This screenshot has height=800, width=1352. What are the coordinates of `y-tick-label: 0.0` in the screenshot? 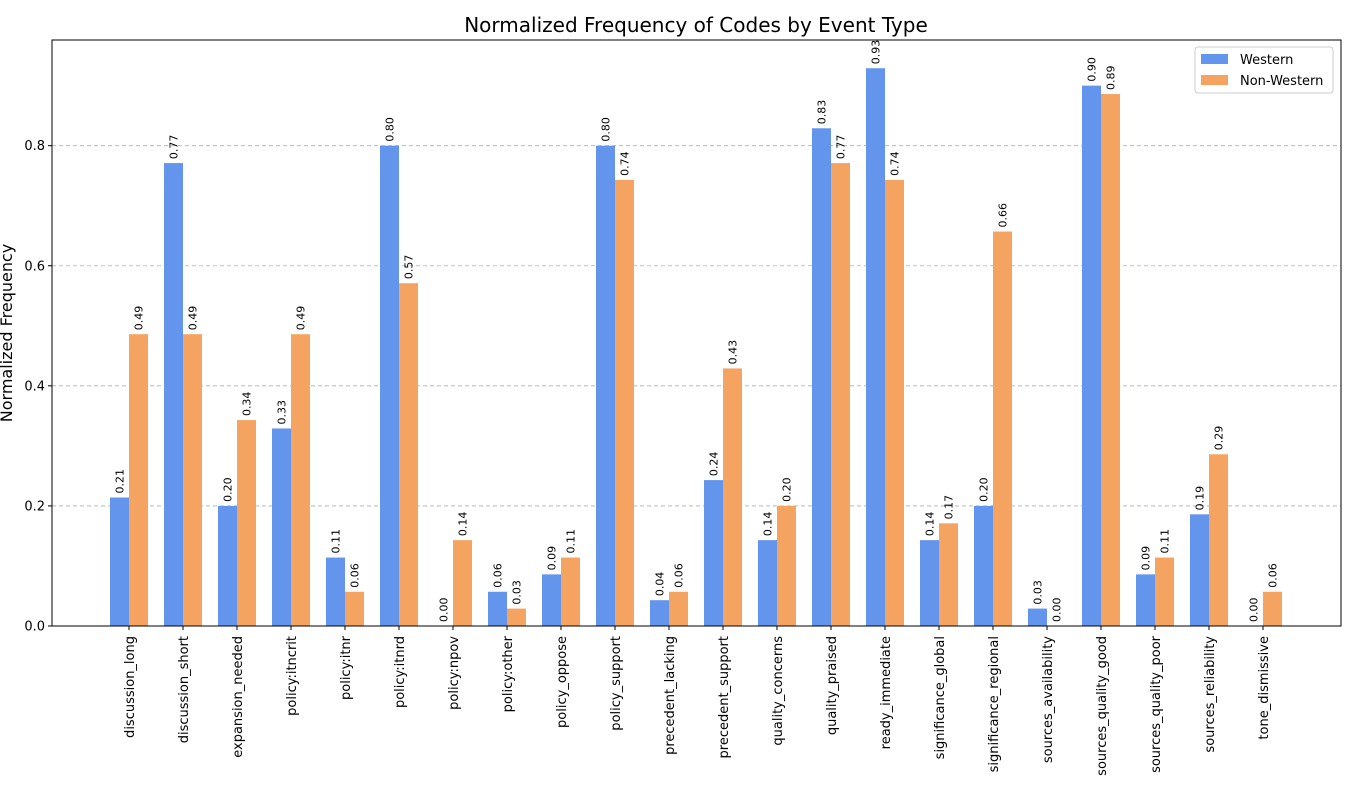 It's located at (34, 627).